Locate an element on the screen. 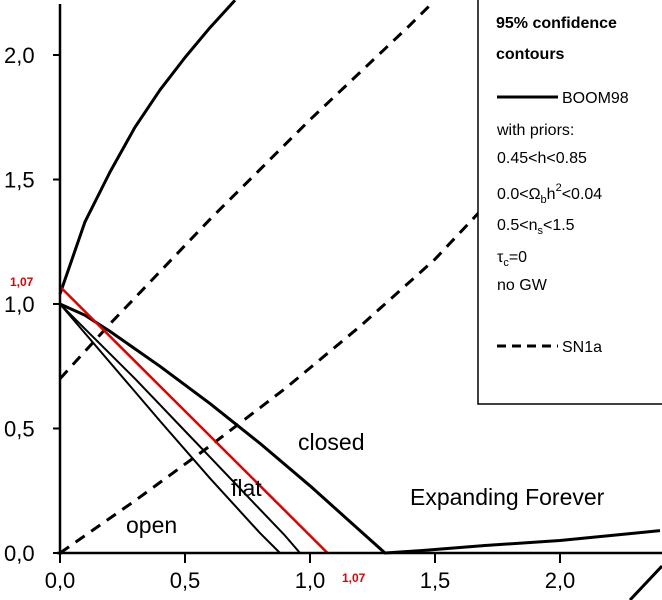  x-tick-label: 1,0 is located at coordinates (310, 580).